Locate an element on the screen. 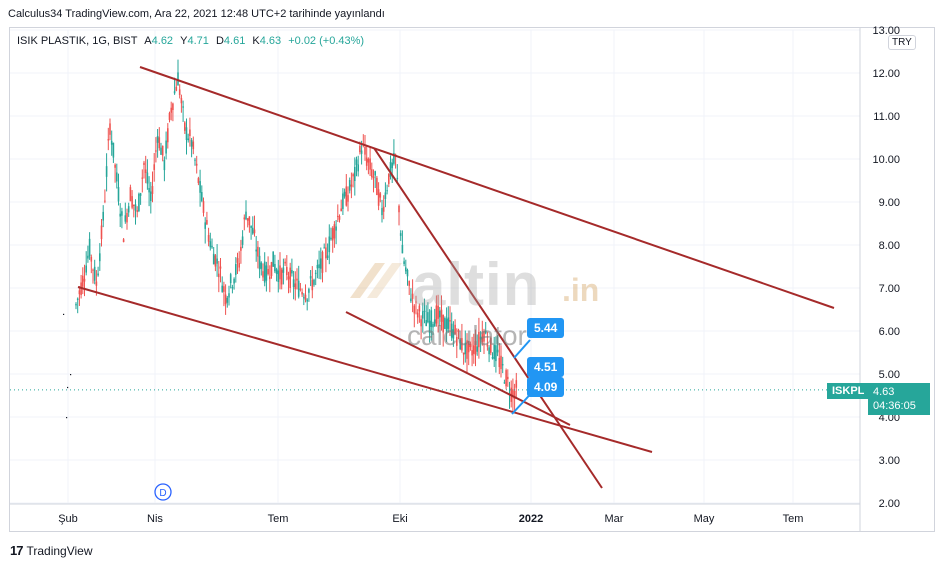 The image size is (945, 568). y-tick-label: 3.00 is located at coordinates (889, 461).